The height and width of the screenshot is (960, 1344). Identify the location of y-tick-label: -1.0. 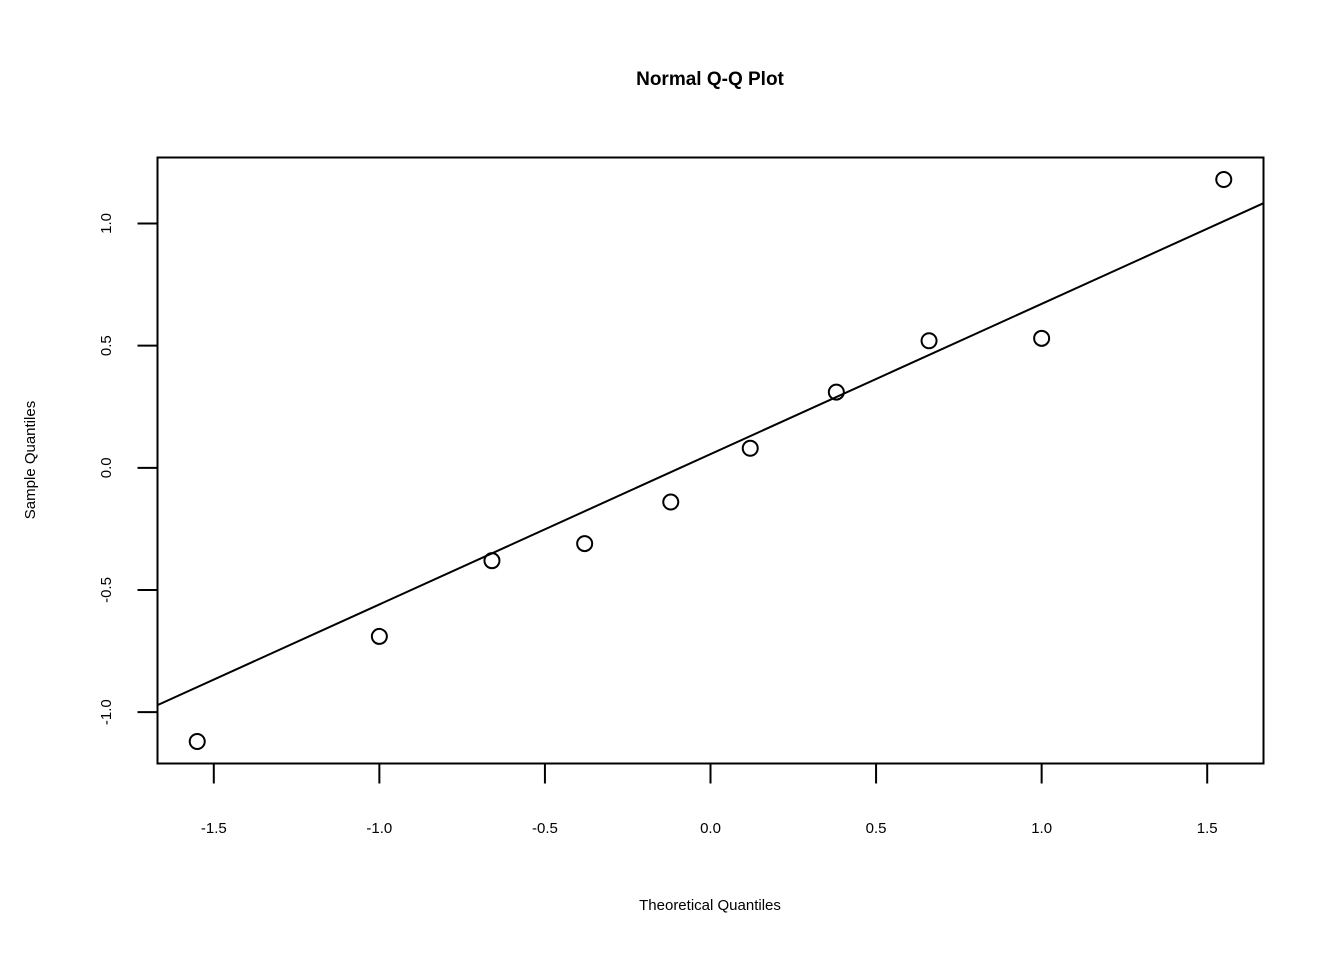
(106, 712).